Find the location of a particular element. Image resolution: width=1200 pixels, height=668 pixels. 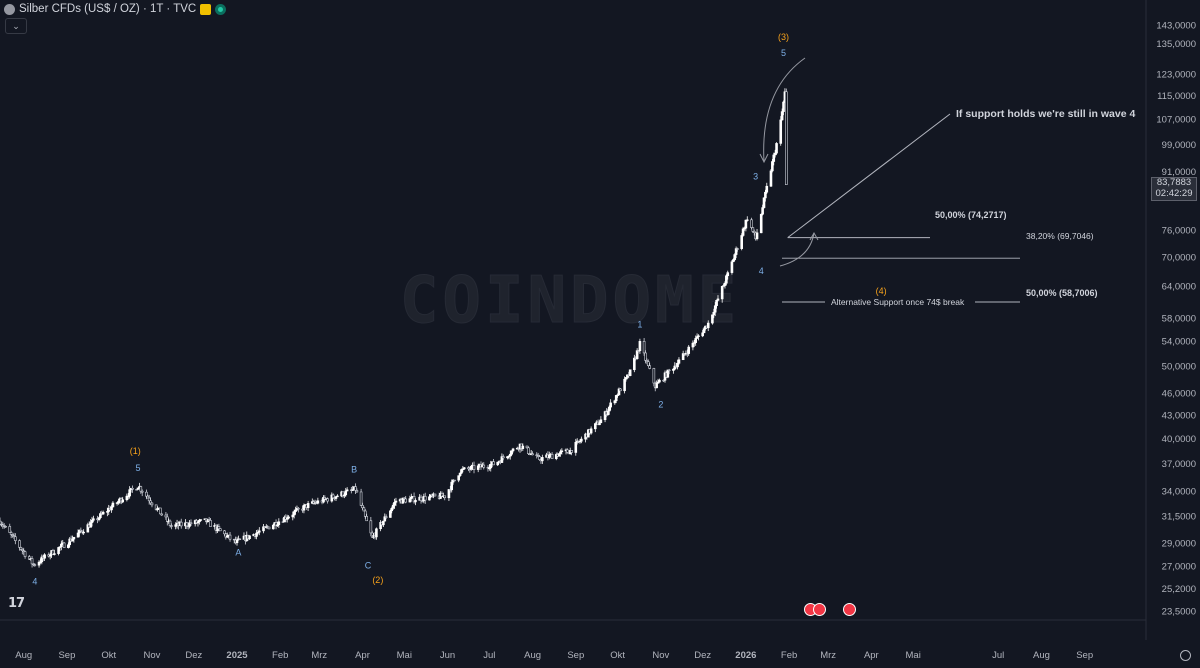

collapse-legend-button: ⌄ is located at coordinates (16, 26).